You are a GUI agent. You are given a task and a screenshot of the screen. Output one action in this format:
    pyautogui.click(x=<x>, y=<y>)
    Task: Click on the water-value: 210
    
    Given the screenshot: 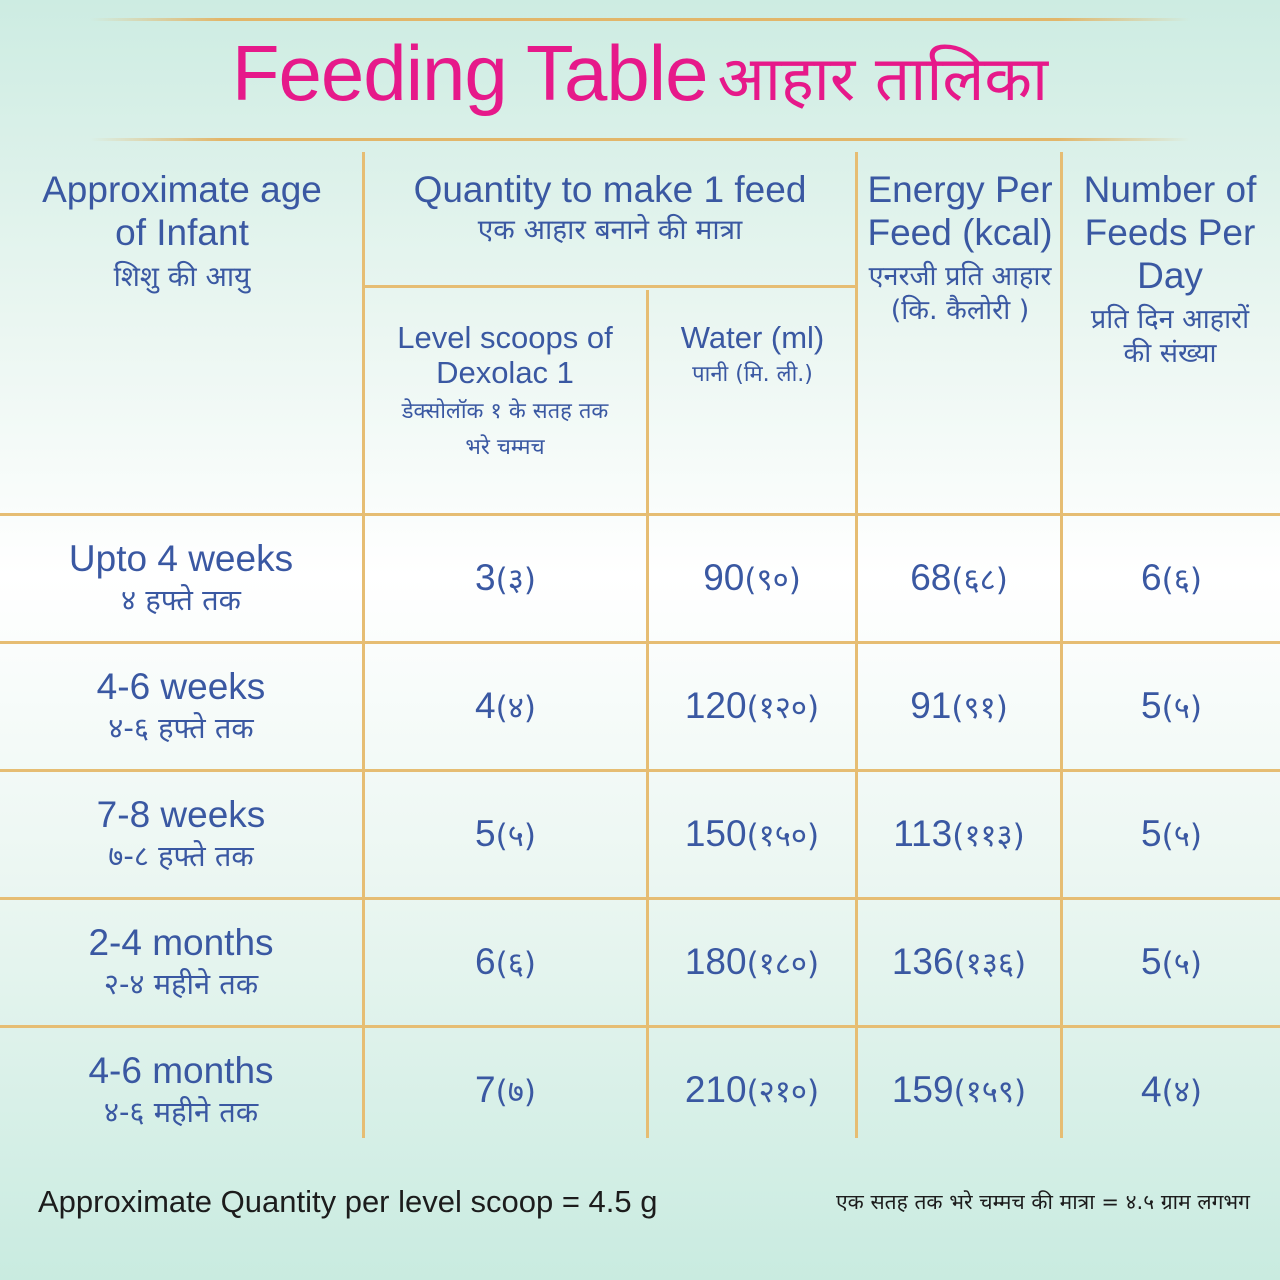 What is the action you would take?
    pyautogui.click(x=715, y=1089)
    